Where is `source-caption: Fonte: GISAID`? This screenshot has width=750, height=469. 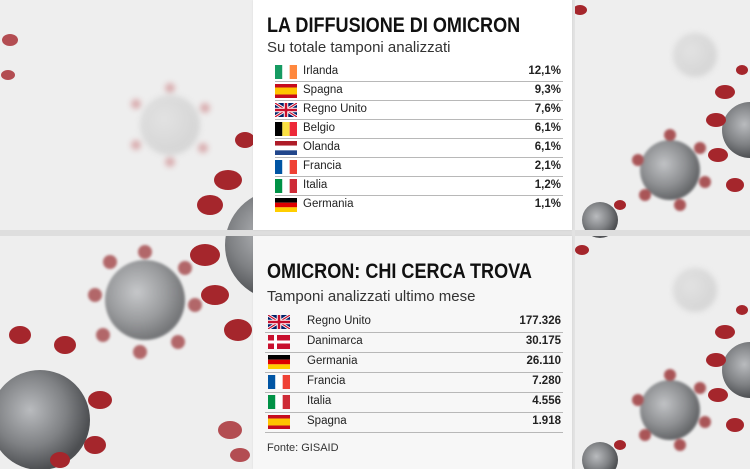 source-caption: Fonte: GISAID is located at coordinates (303, 448).